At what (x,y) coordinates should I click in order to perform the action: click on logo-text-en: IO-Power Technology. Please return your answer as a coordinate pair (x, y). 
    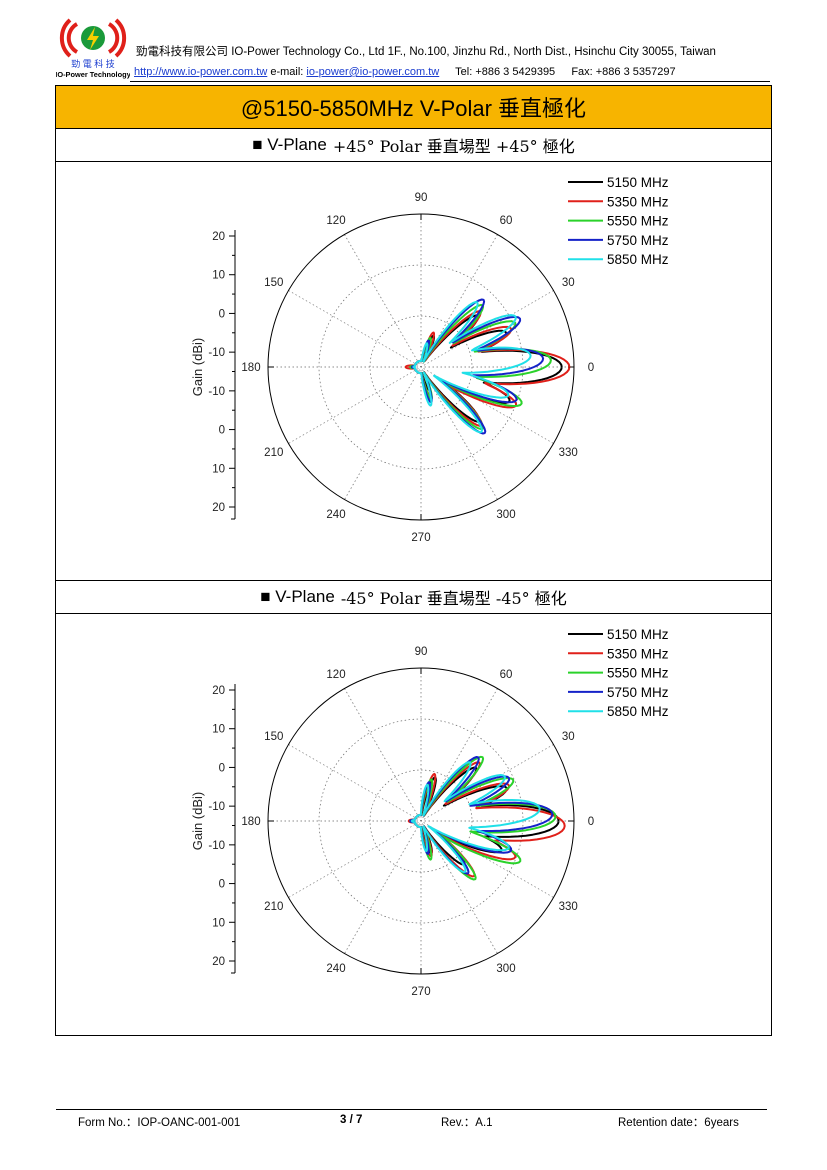
    Looking at the image, I should click on (93, 74).